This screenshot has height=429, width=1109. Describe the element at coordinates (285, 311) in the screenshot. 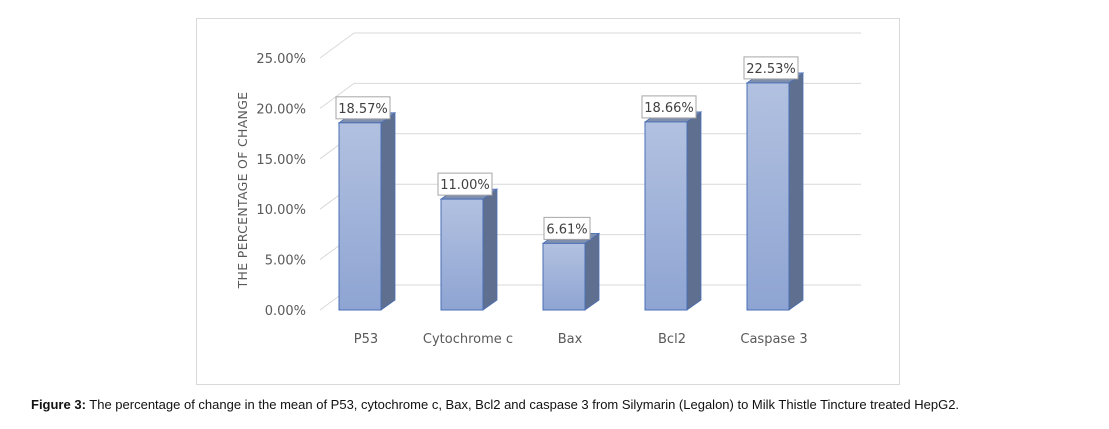

I see `y-tick-label: 0.00%` at that location.